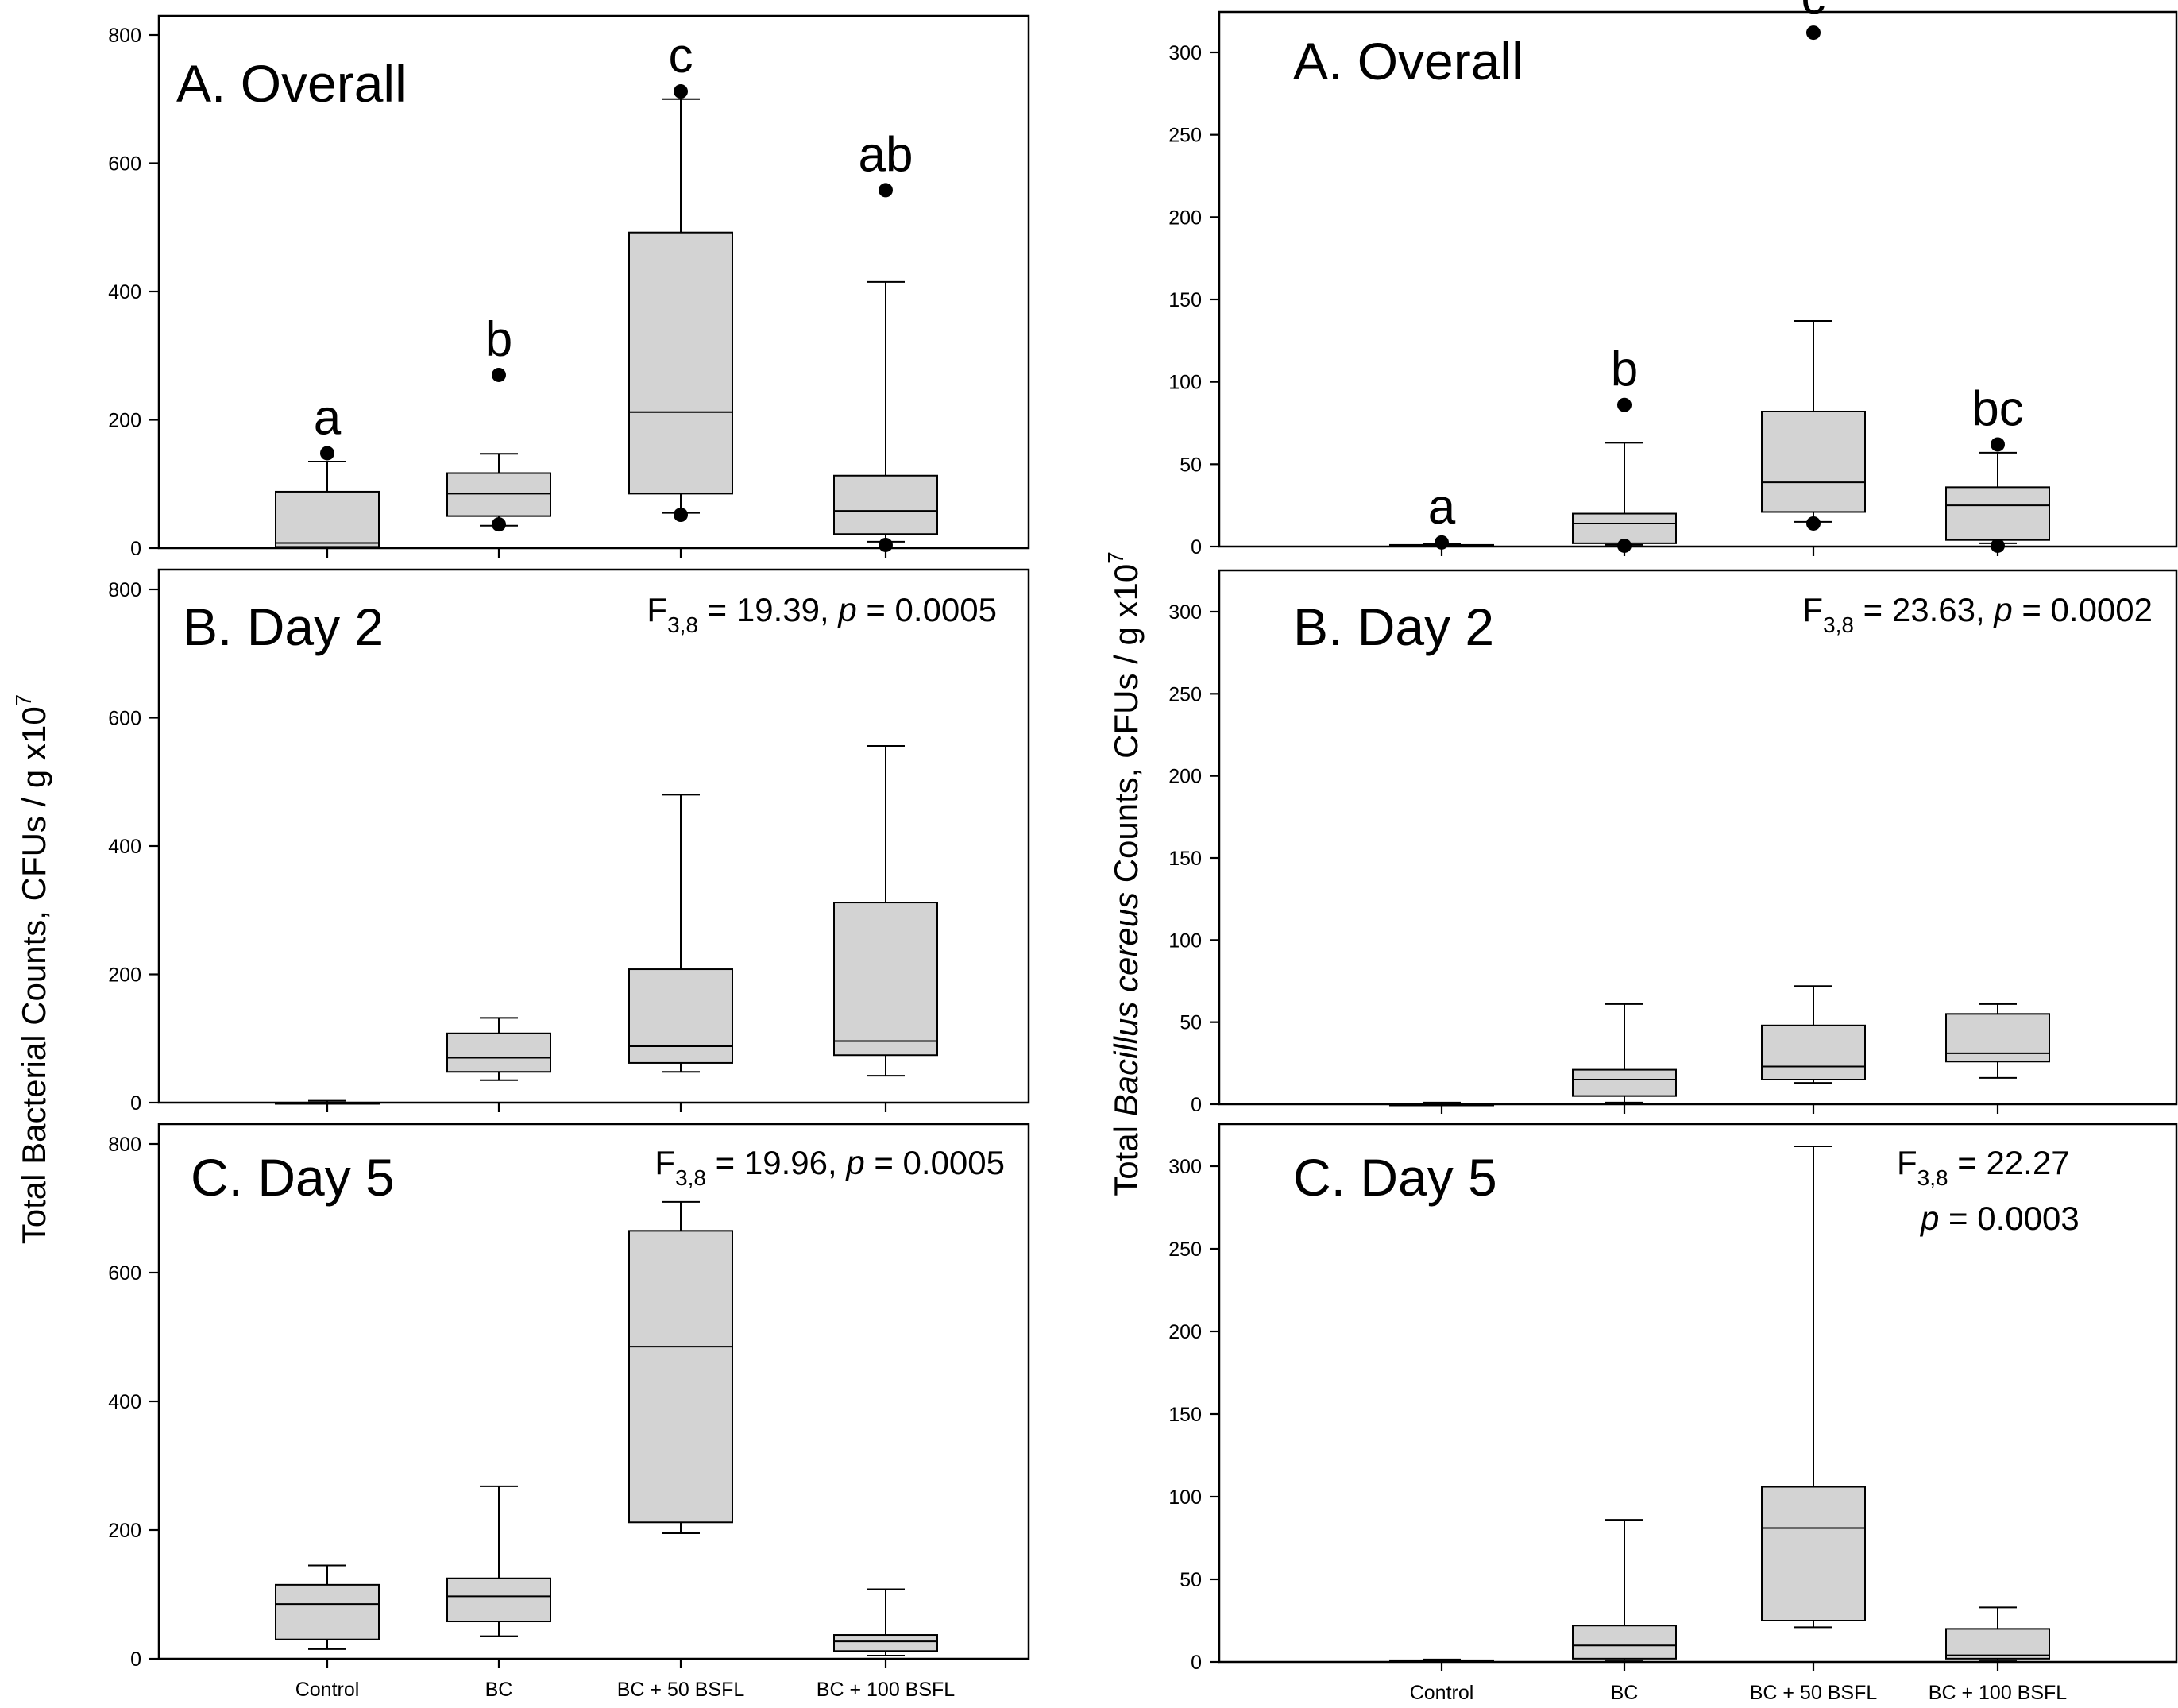  Describe the element at coordinates (1838, 624) in the screenshot. I see `stat-df: 3,8` at that location.